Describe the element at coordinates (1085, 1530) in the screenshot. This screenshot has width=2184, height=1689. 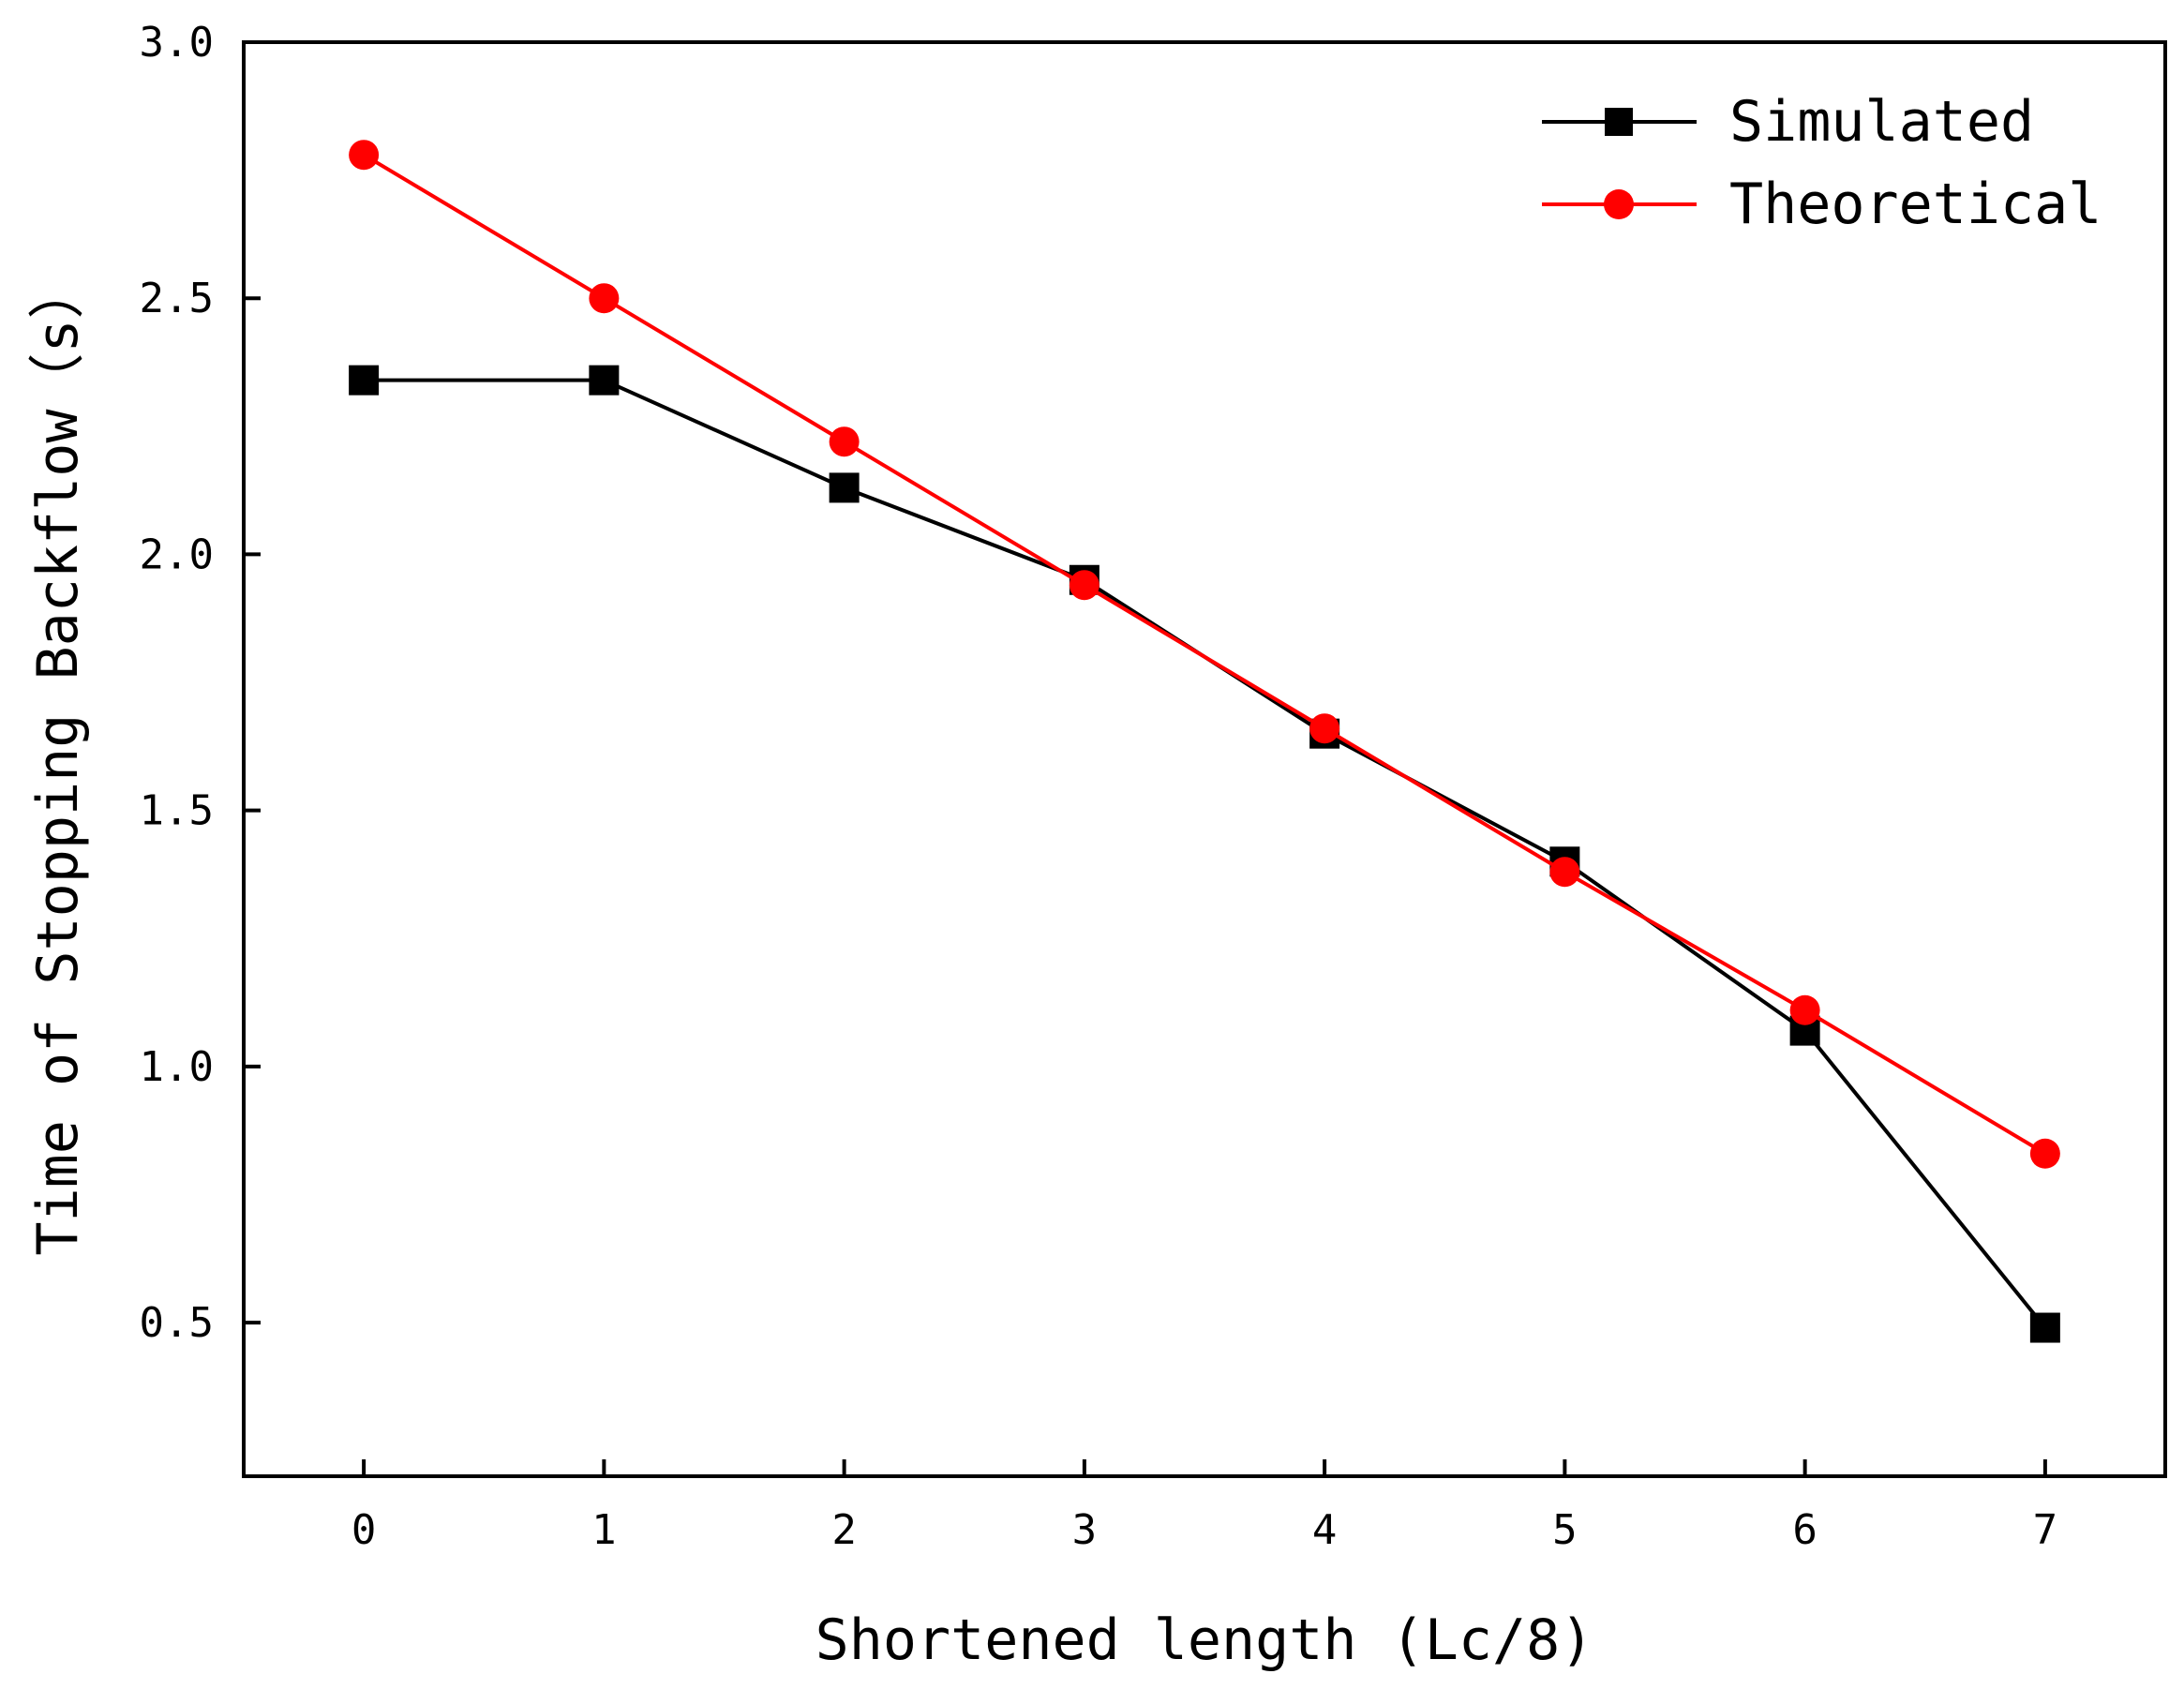
I see `x-tick-label: 3` at that location.